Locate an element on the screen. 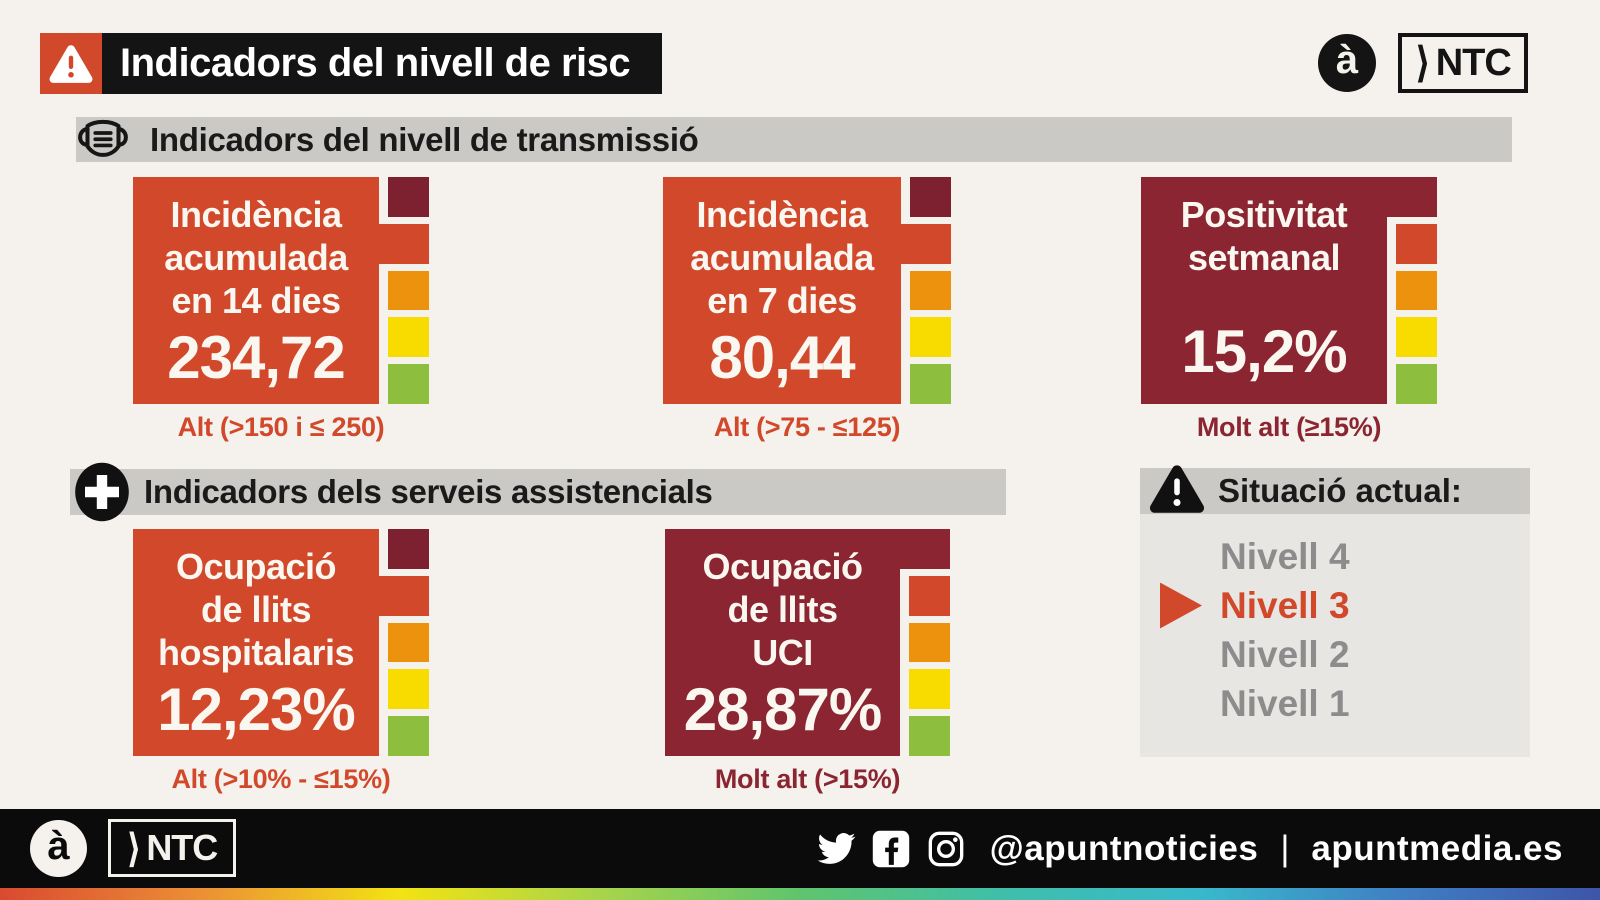  website-url: apuntmedia.es is located at coordinates (1437, 848).